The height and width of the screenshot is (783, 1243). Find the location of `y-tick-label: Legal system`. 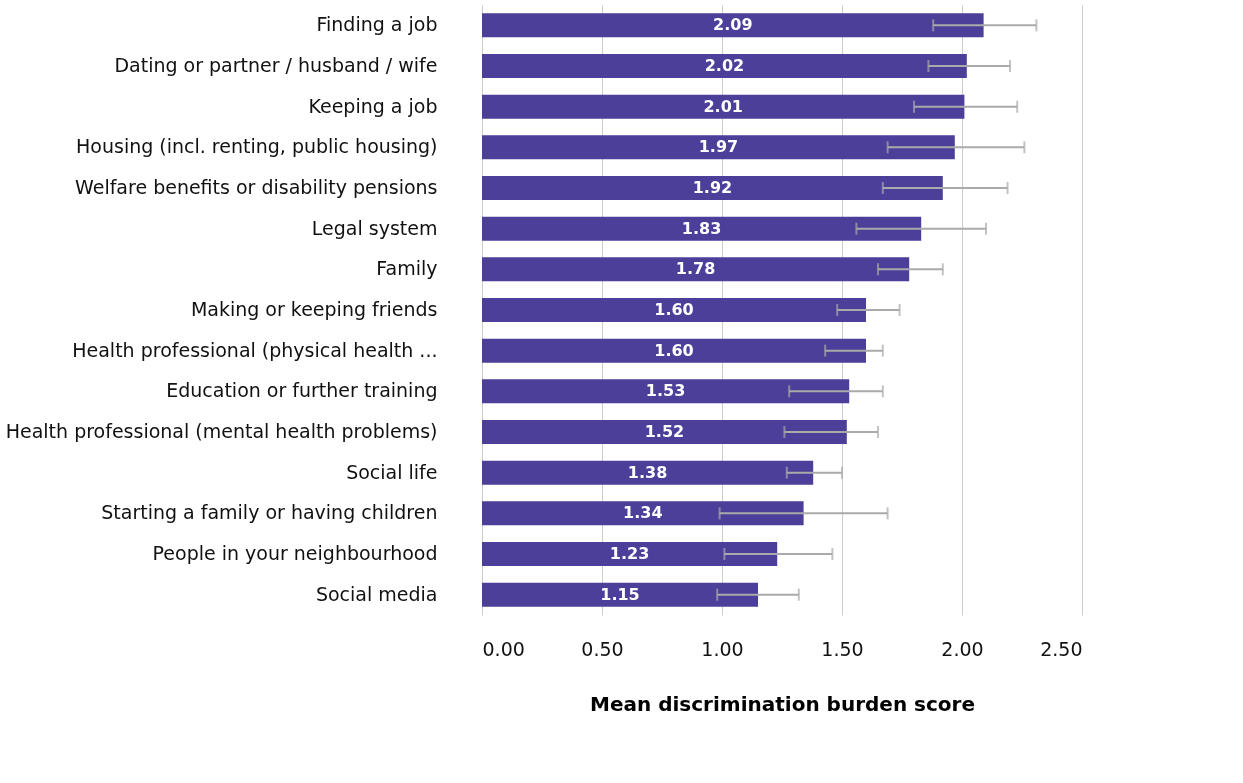

y-tick-label: Legal system is located at coordinates (374, 227).